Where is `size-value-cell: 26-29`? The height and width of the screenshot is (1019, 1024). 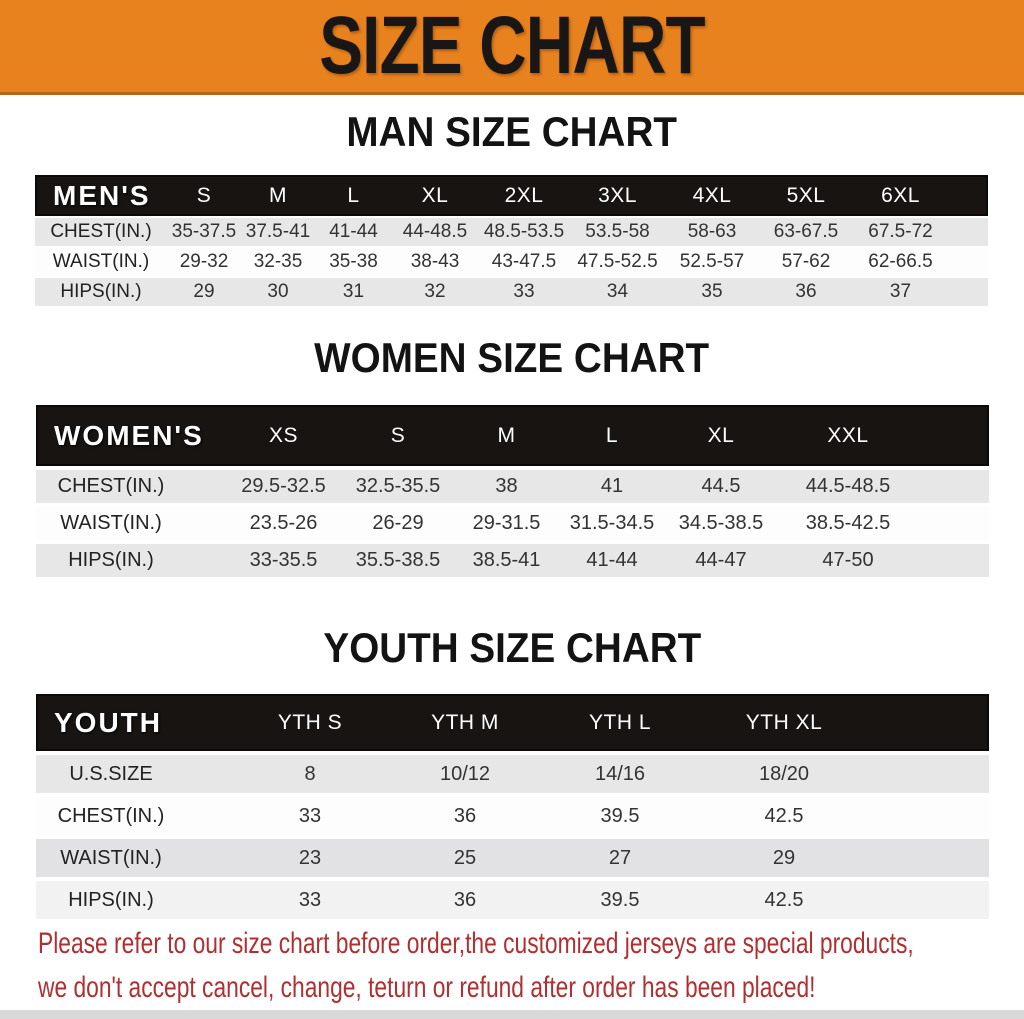
size-value-cell: 26-29 is located at coordinates (398, 523).